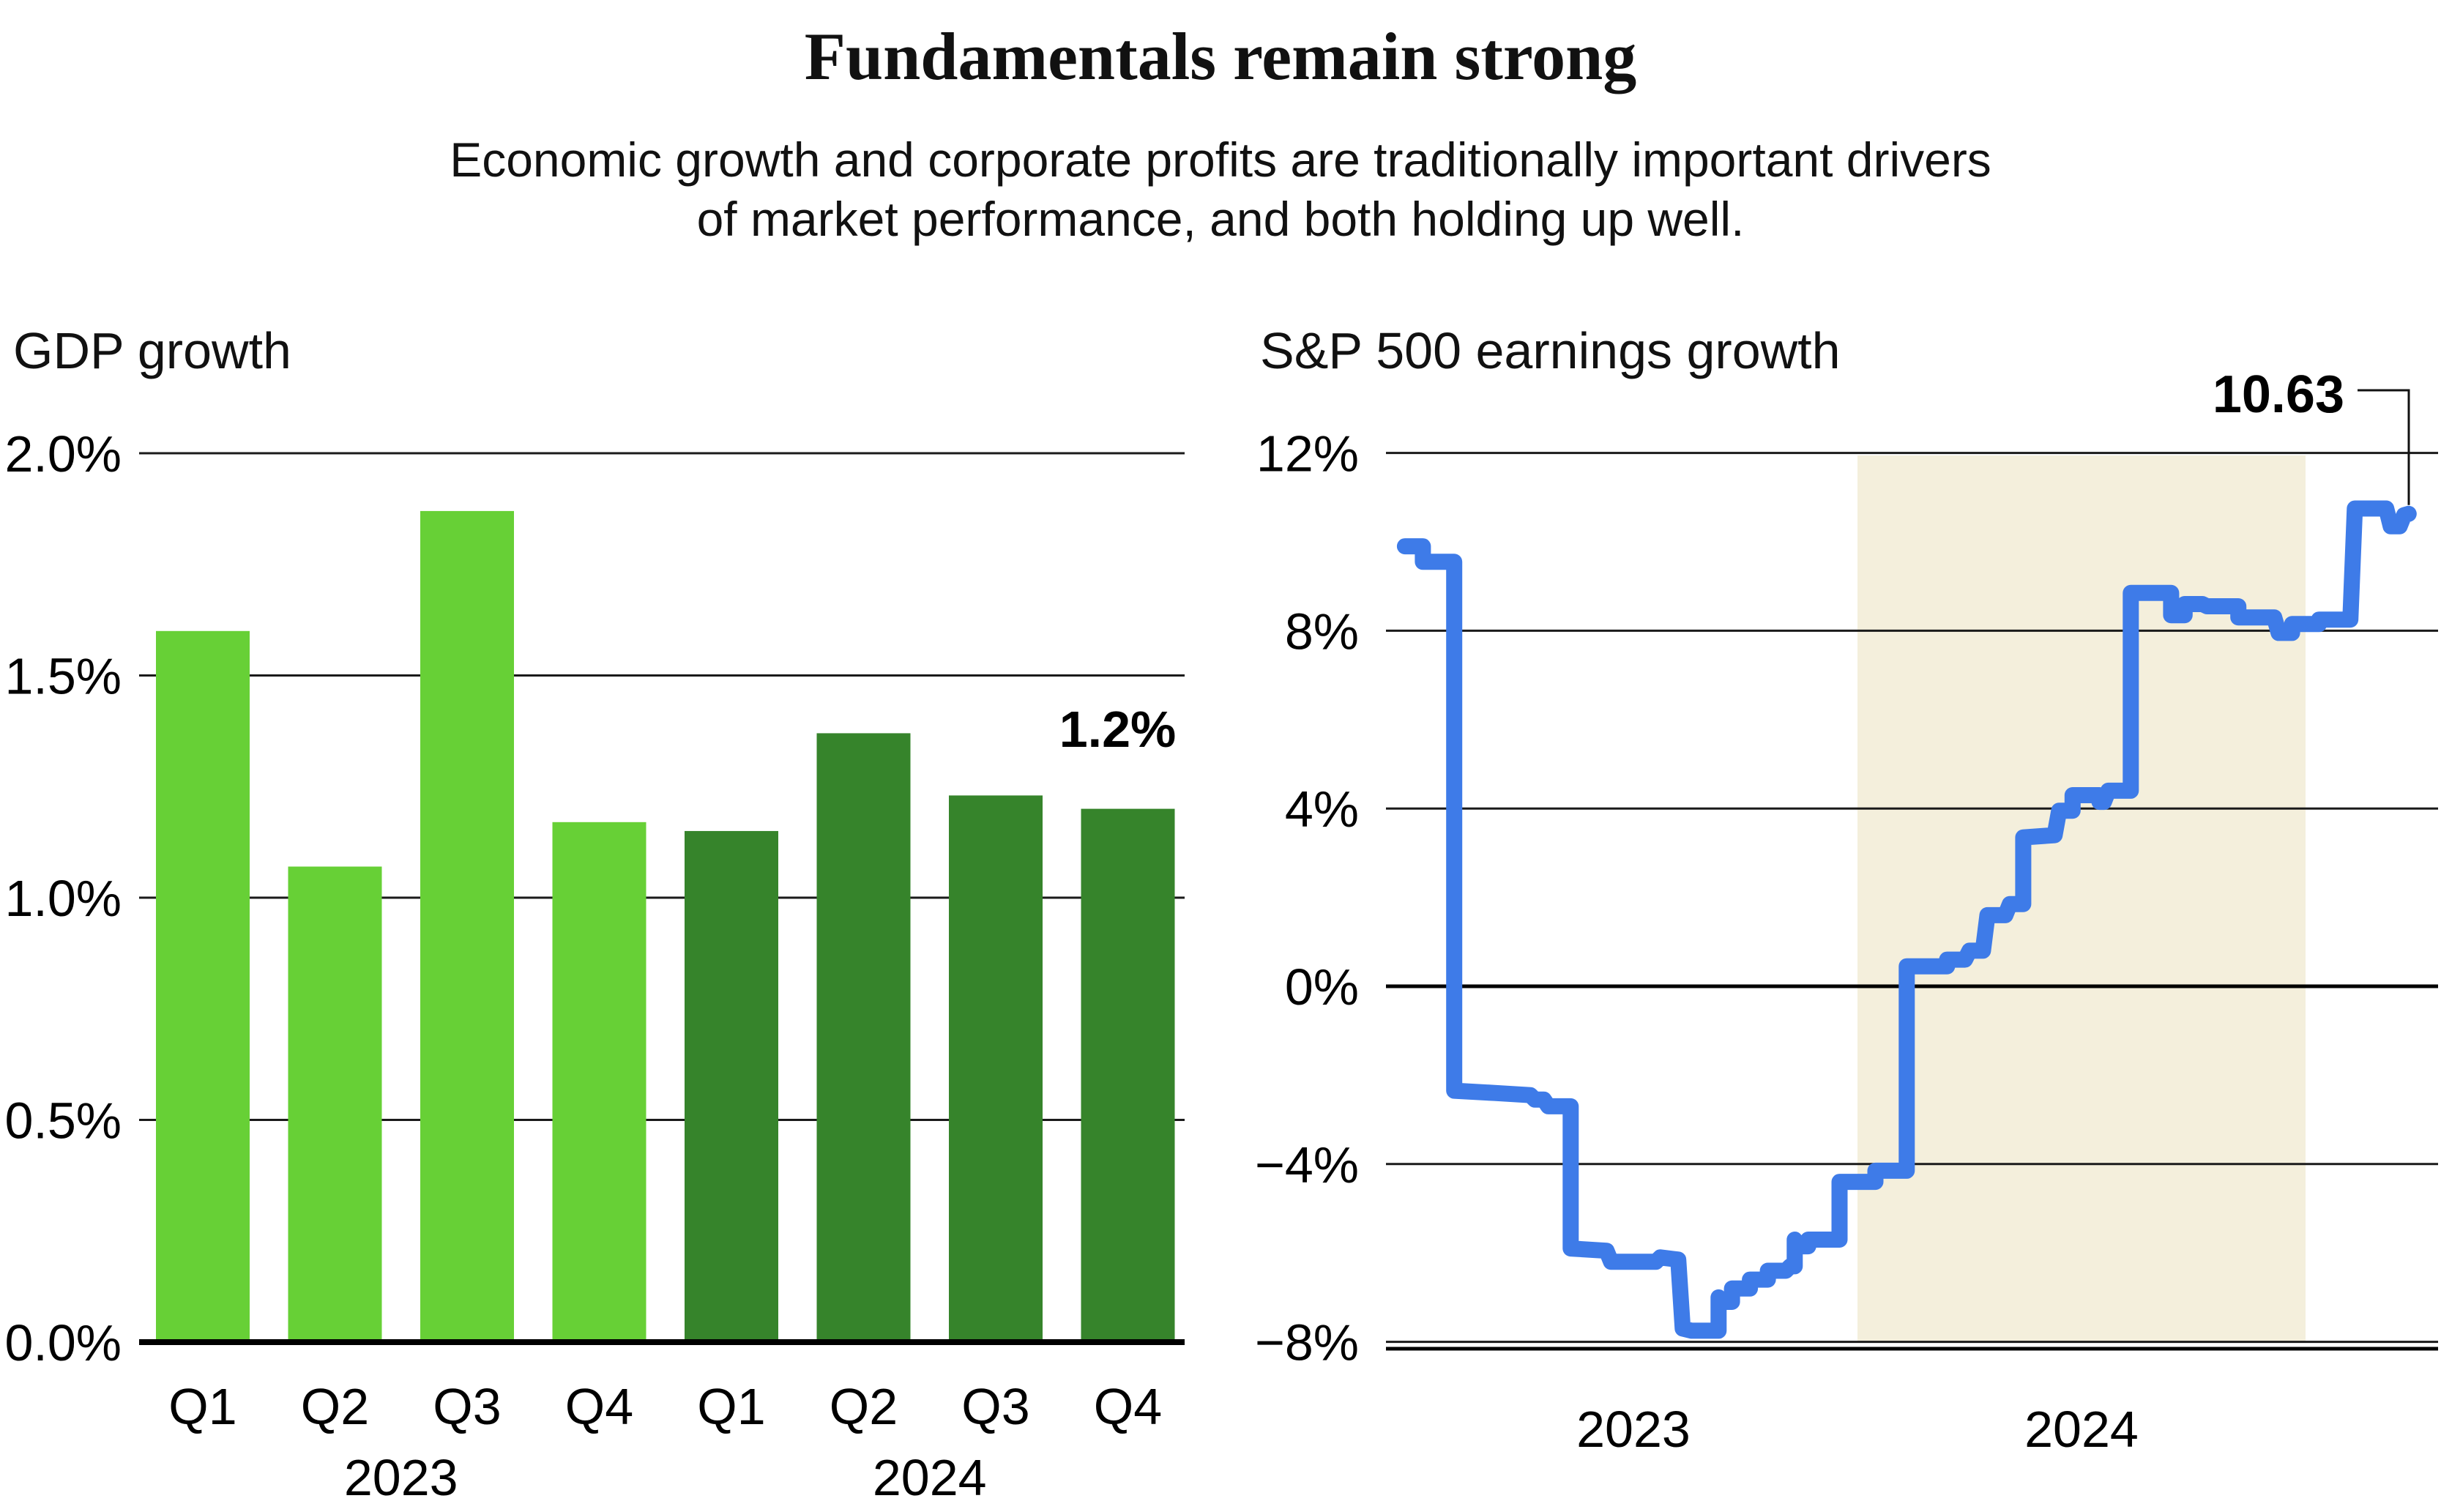 The width and height of the screenshot is (2441, 1512). I want to click on gdp-y-tick-label: 0.0%, so click(63, 1342).